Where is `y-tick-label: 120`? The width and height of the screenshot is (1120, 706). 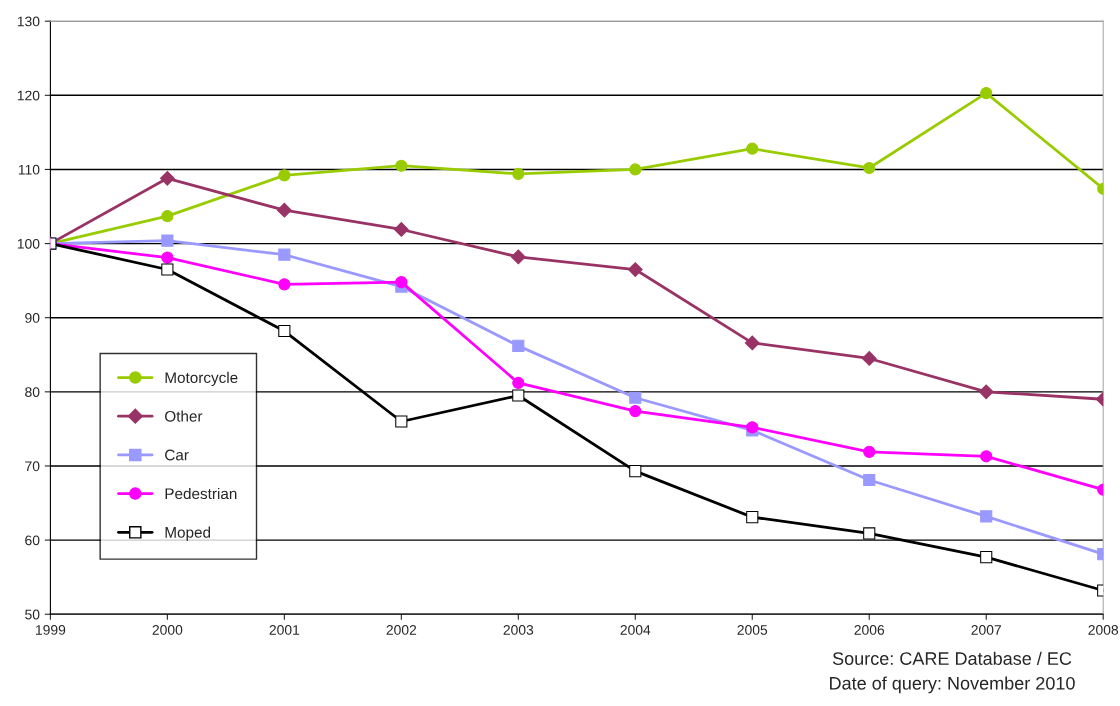
y-tick-label: 120 is located at coordinates (28, 95).